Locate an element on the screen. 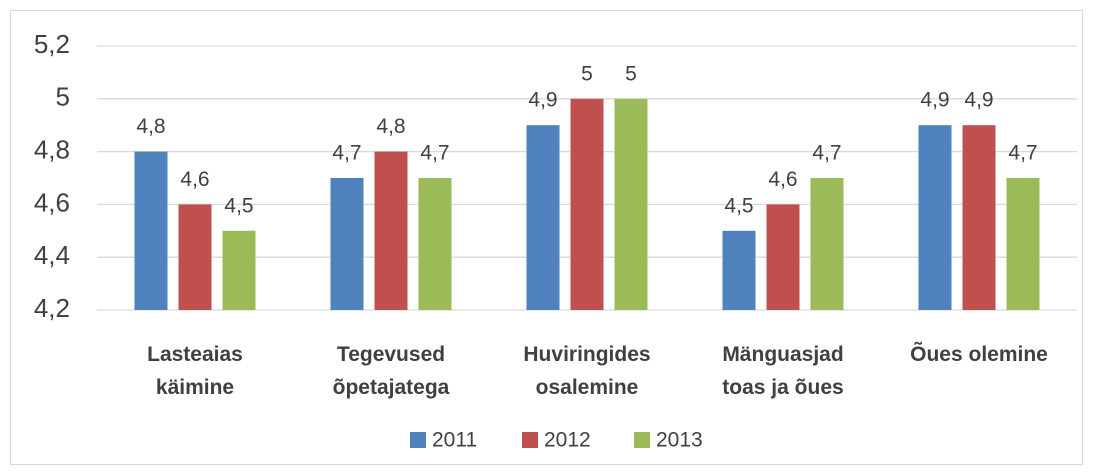  x-tick-line: Õues olemine is located at coordinates (979, 354).